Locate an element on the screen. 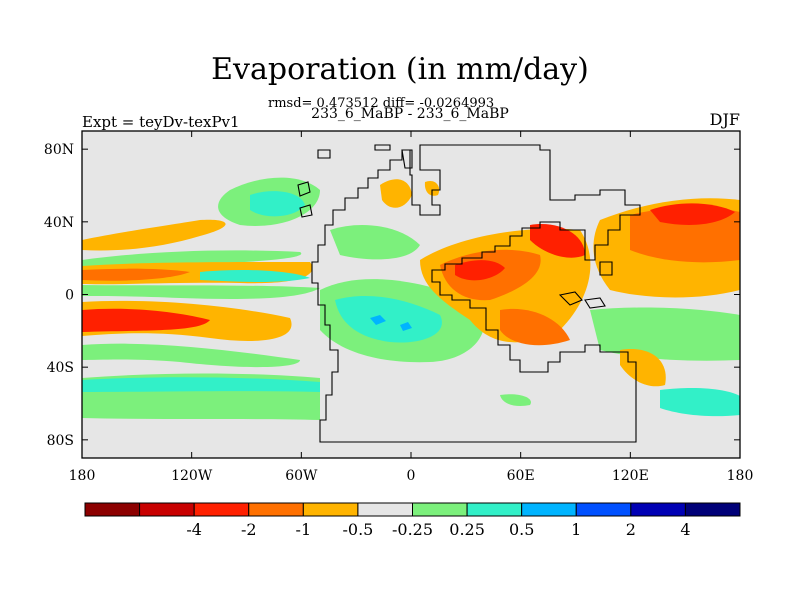 Image resolution: width=800 pixels, height=600 pixels. contour-patch-ne-darkred is located at coordinates (692, 214).